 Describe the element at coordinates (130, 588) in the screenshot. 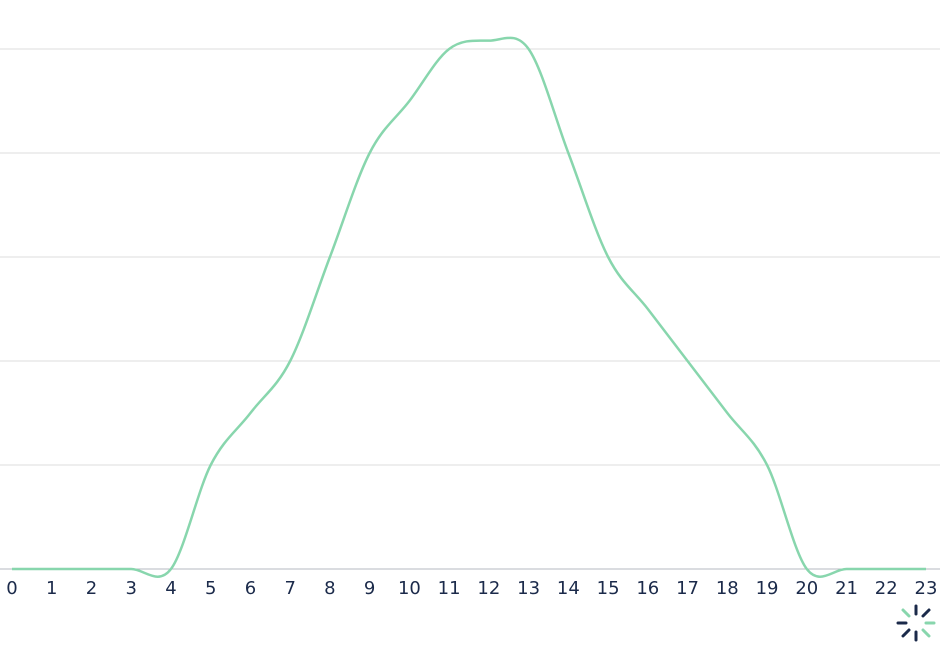

I see `x-tick-label: 3` at that location.